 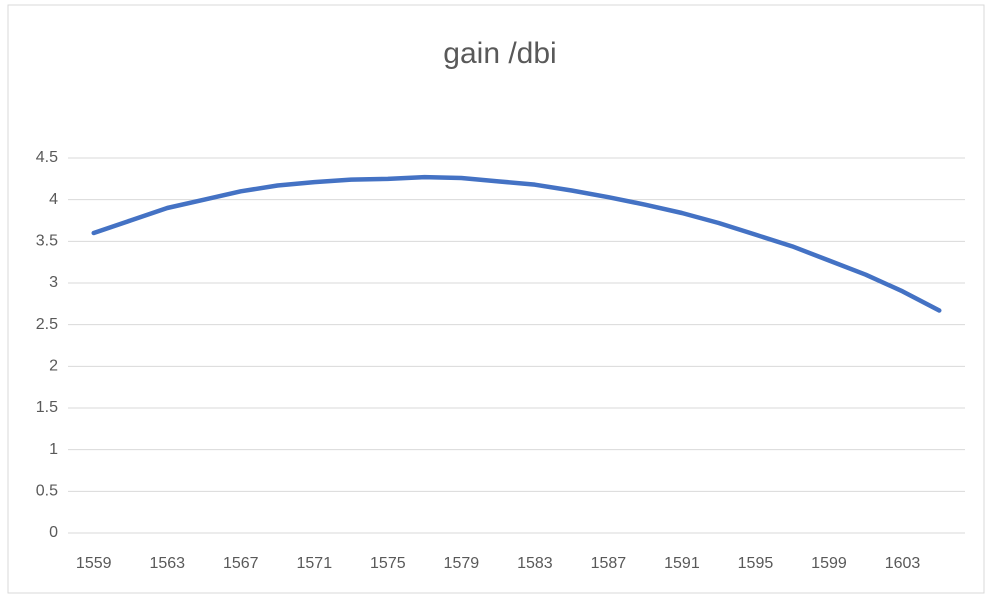 I want to click on y-tick-label: 4, so click(x=53, y=199).